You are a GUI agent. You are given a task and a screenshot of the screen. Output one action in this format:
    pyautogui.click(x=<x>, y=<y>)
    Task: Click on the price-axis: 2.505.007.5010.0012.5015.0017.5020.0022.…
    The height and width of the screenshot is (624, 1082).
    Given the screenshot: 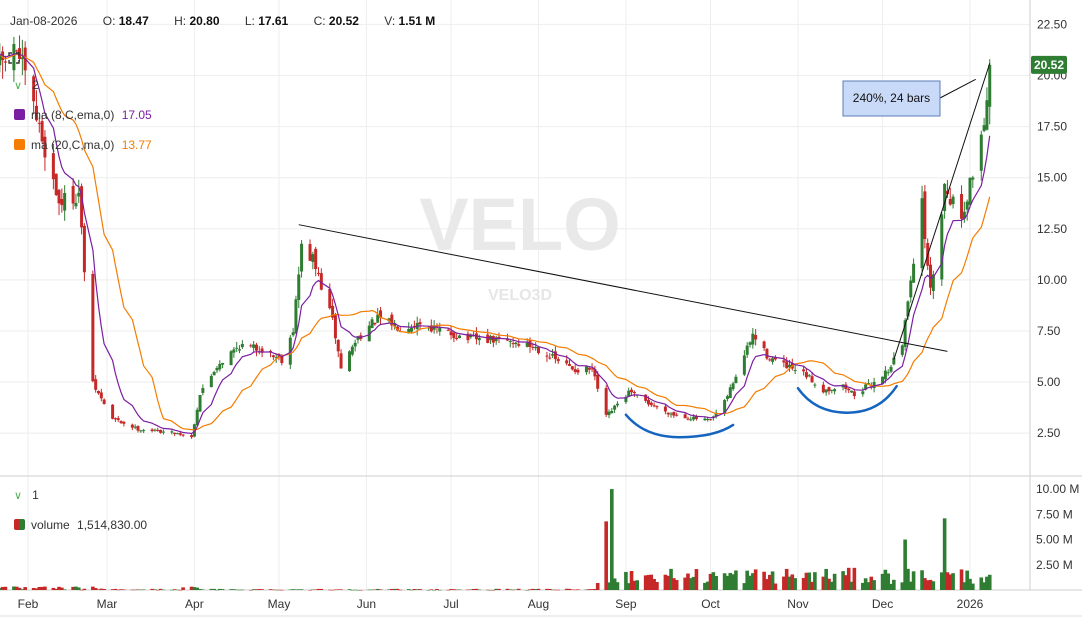 What is the action you would take?
    pyautogui.click(x=1052, y=228)
    